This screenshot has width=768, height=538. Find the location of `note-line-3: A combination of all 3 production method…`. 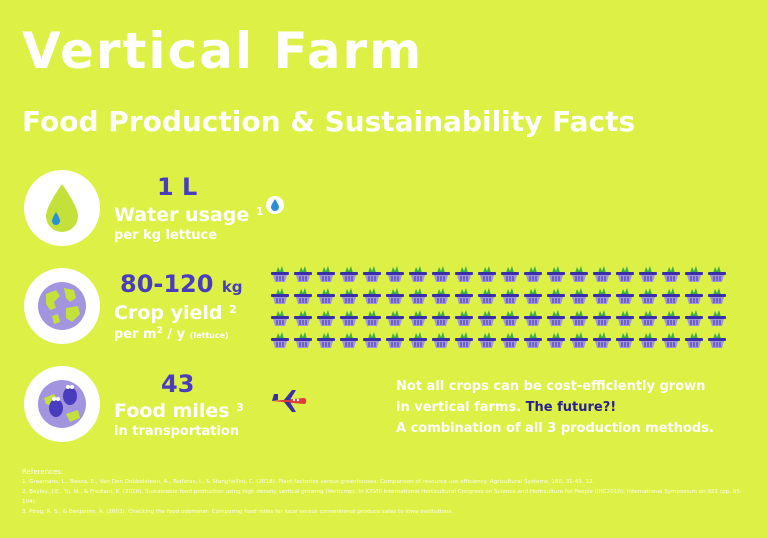

note-line-3: A combination of all 3 production method… is located at coordinates (555, 428).